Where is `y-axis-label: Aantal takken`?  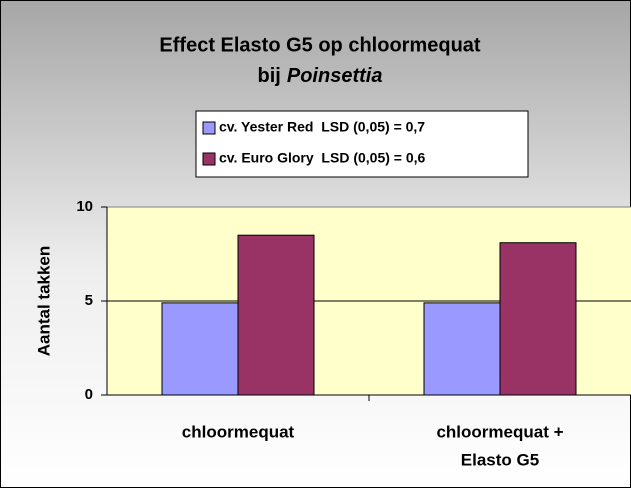 y-axis-label: Aantal takken is located at coordinates (43, 301).